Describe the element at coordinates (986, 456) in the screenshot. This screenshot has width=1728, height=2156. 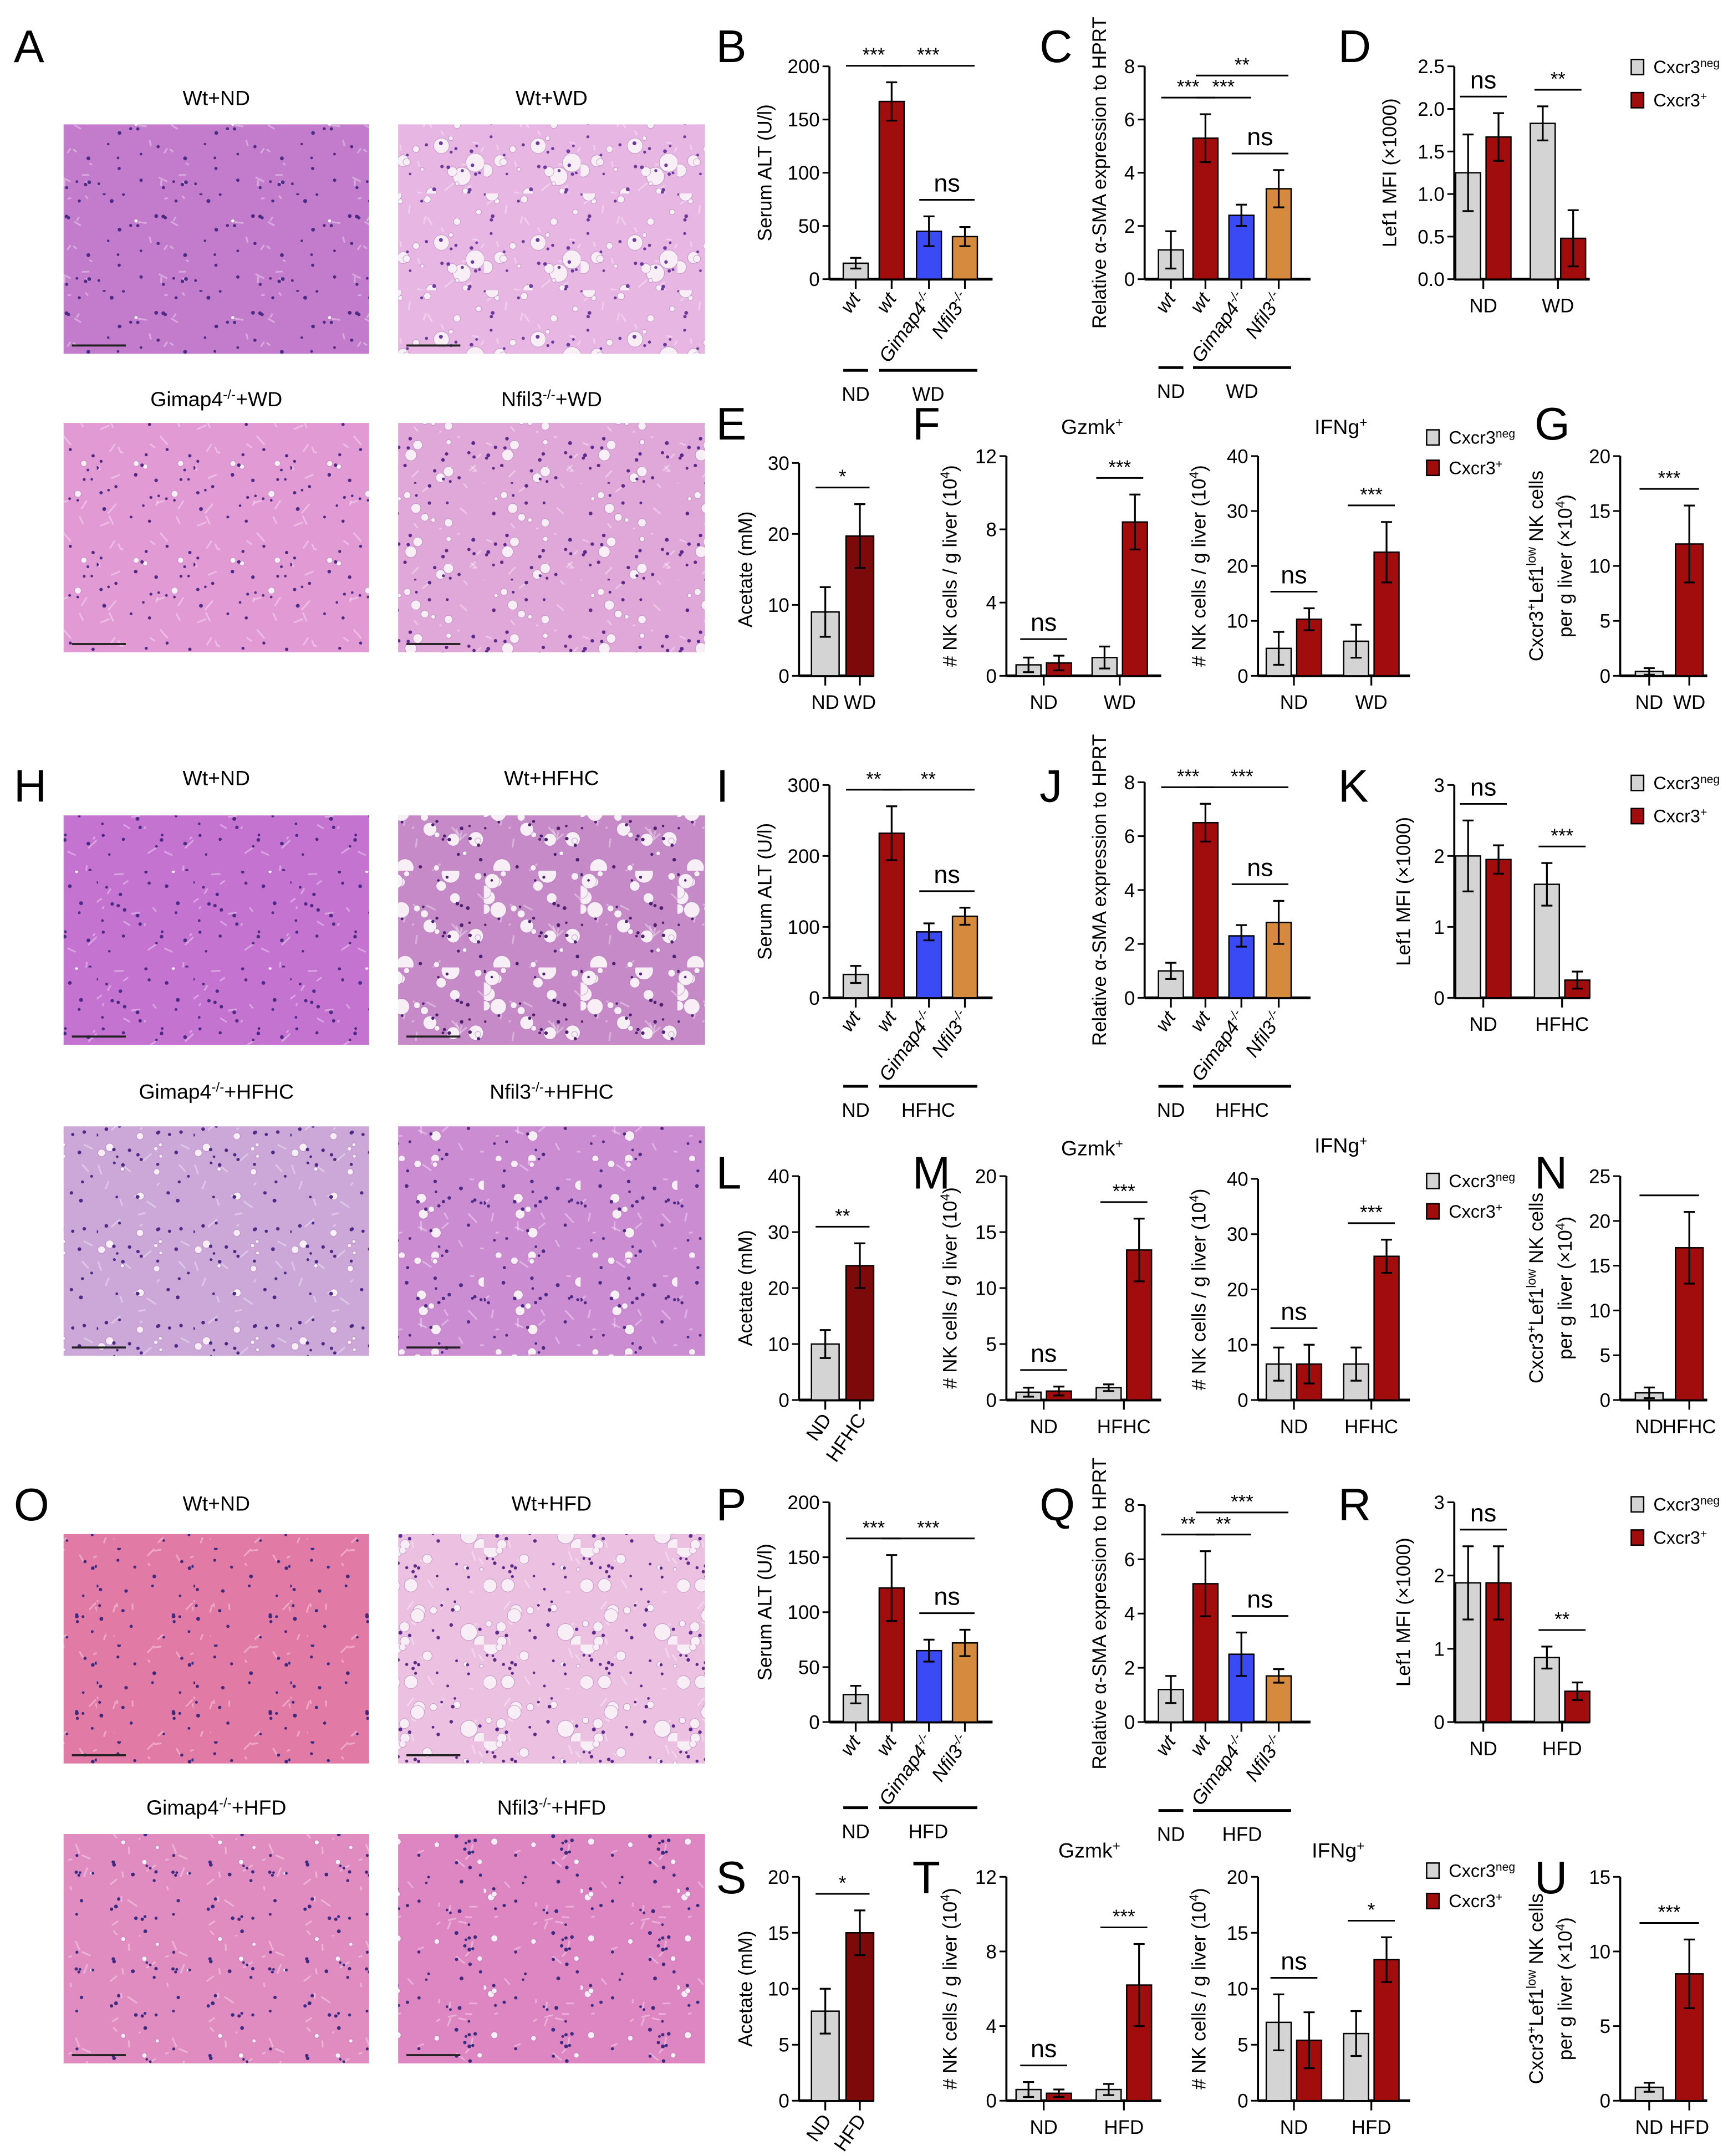
I see `y-tick-label: 12` at that location.